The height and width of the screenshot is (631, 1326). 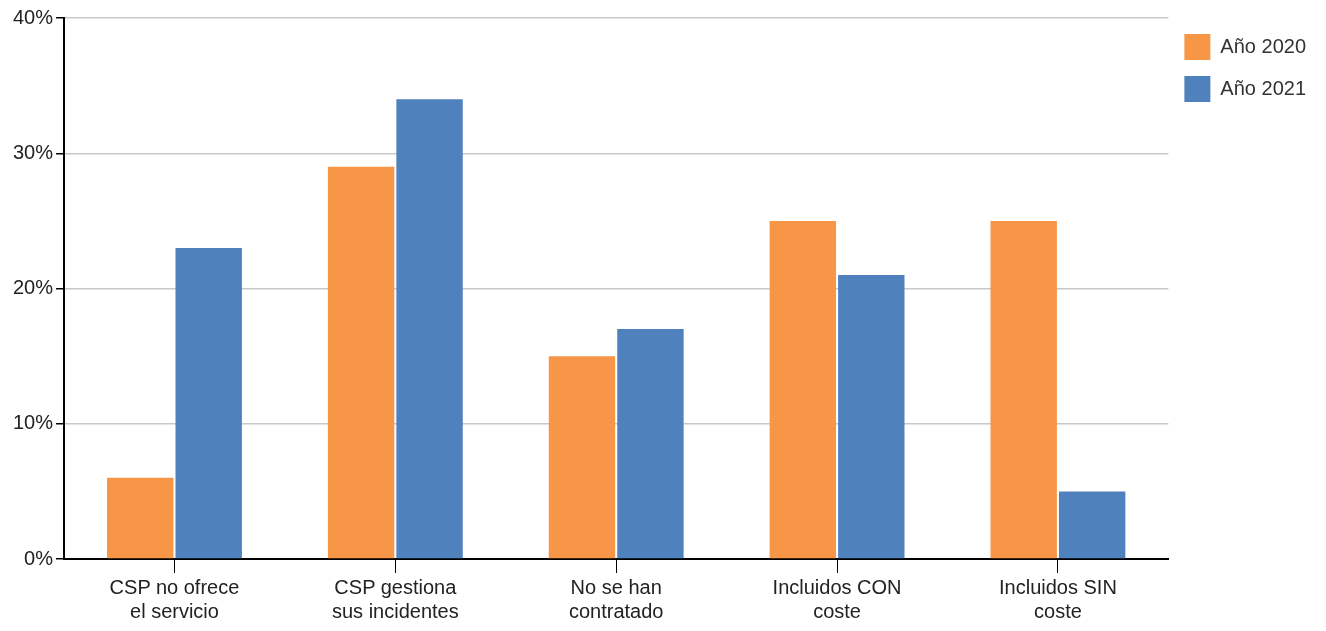 I want to click on y-tick-label: 10%, so click(x=33, y=422).